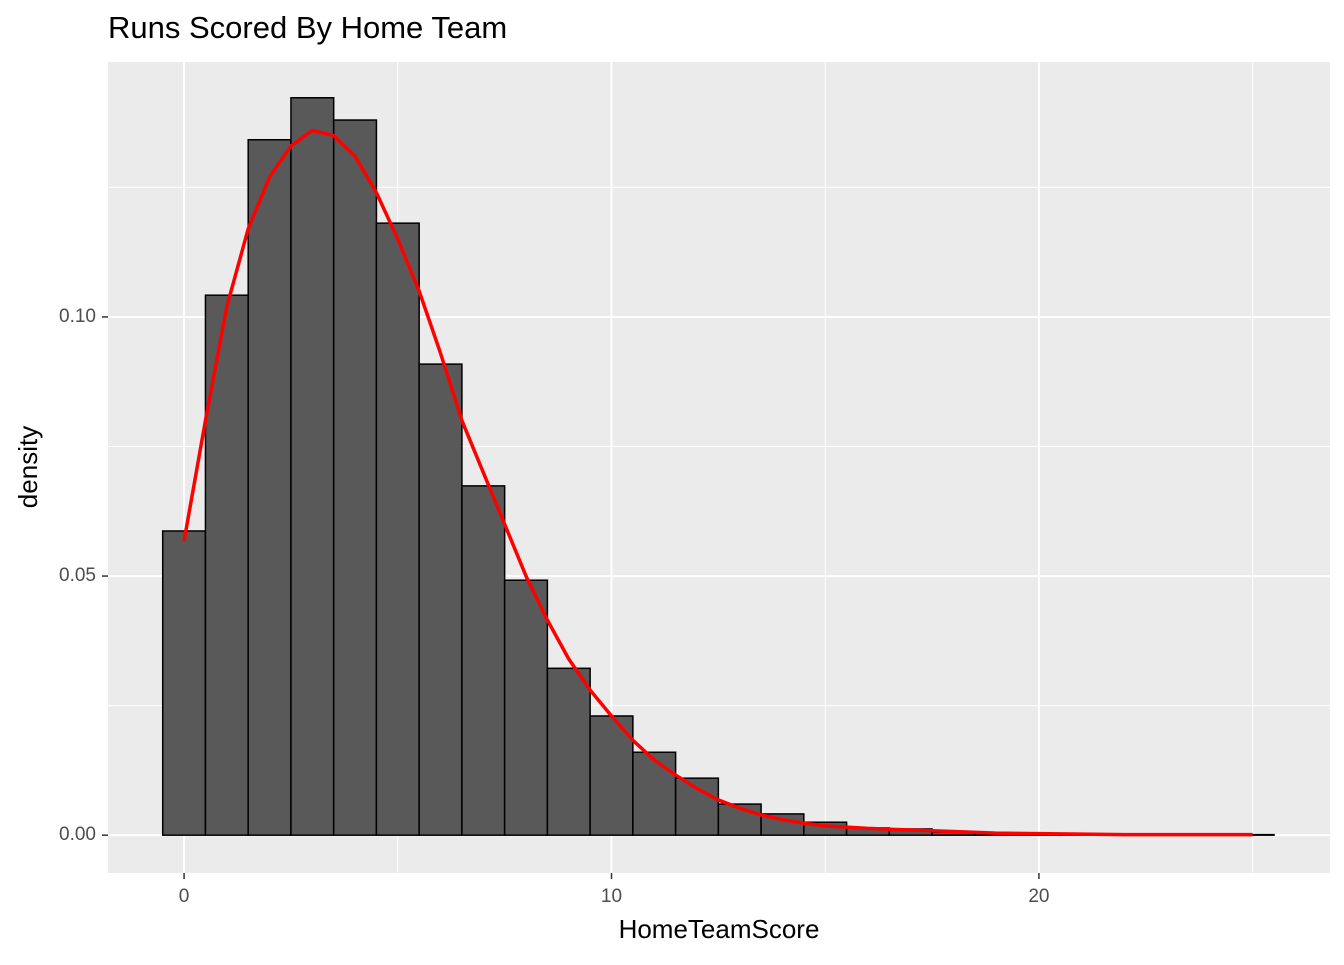  I want to click on y-tick-label: 0.05, so click(77, 575).